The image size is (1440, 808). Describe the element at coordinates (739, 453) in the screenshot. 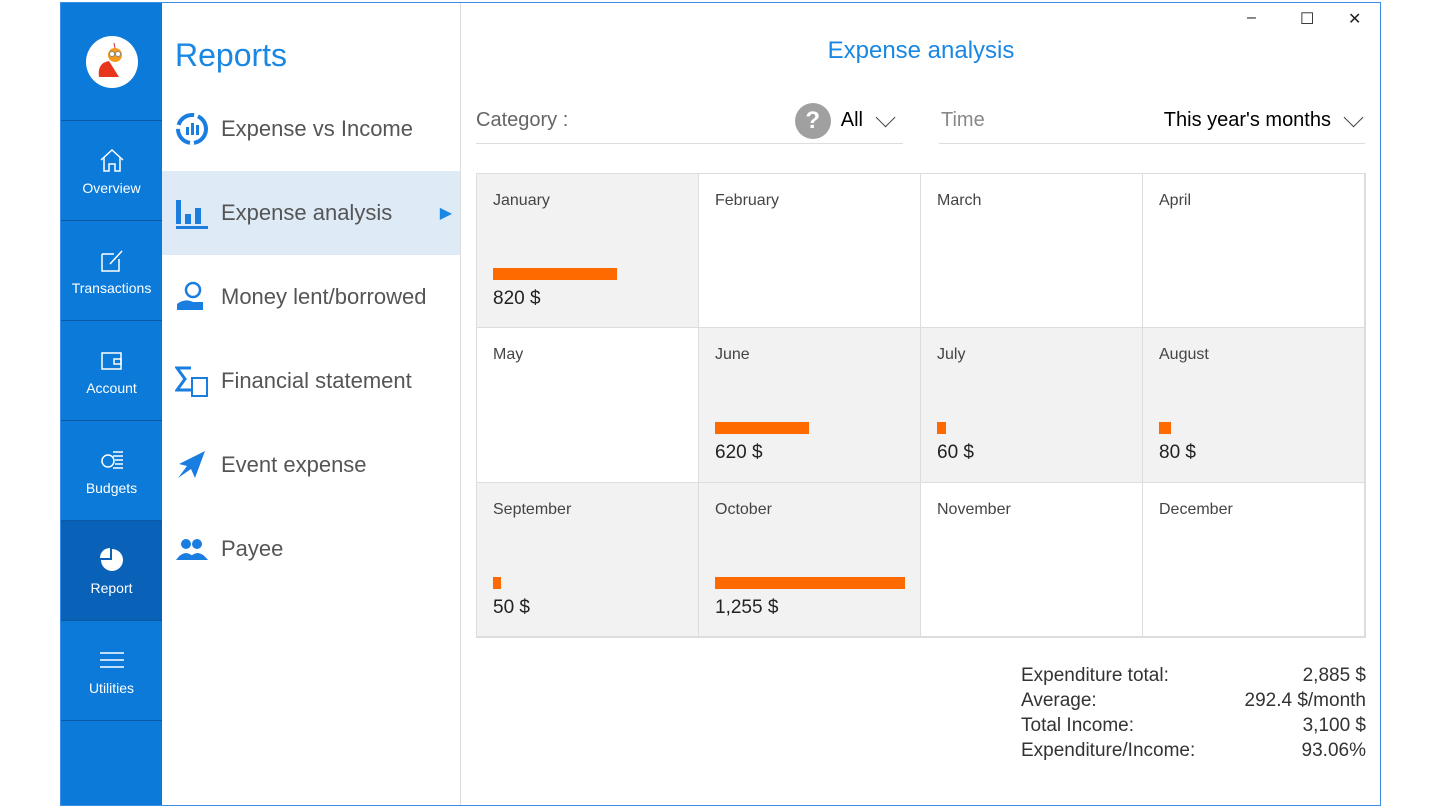

I see `month-amount: 620 $` at that location.